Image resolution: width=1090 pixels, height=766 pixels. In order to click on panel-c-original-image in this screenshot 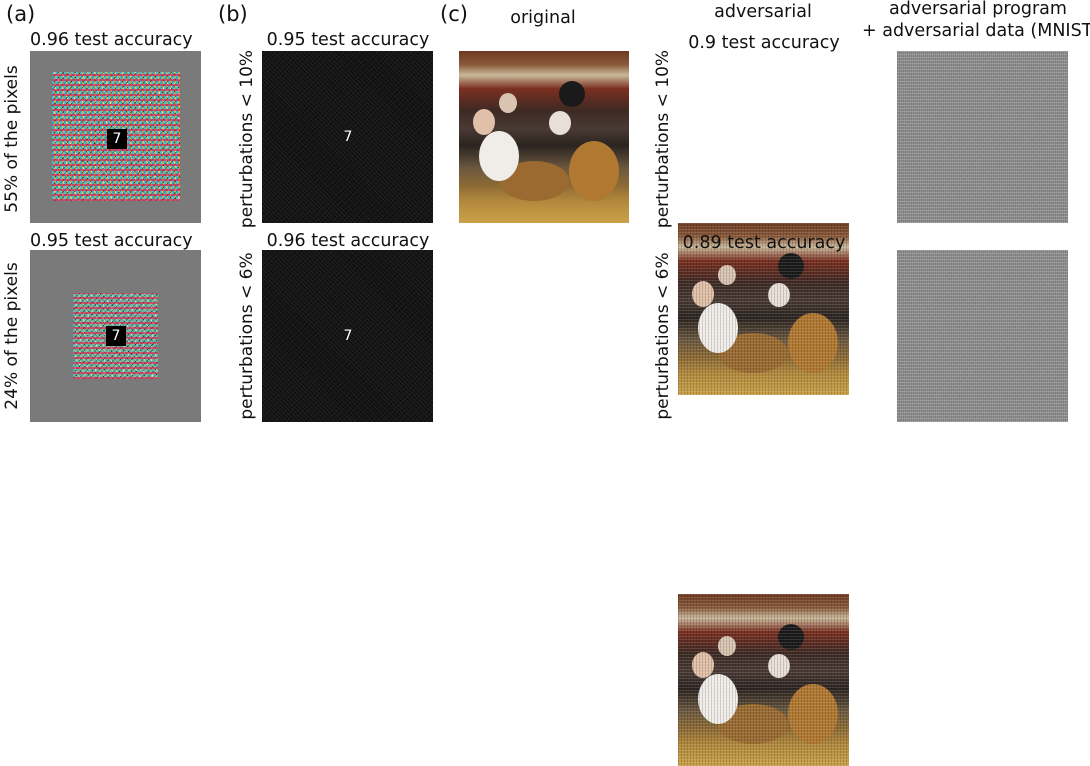, I will do `click(544, 137)`.